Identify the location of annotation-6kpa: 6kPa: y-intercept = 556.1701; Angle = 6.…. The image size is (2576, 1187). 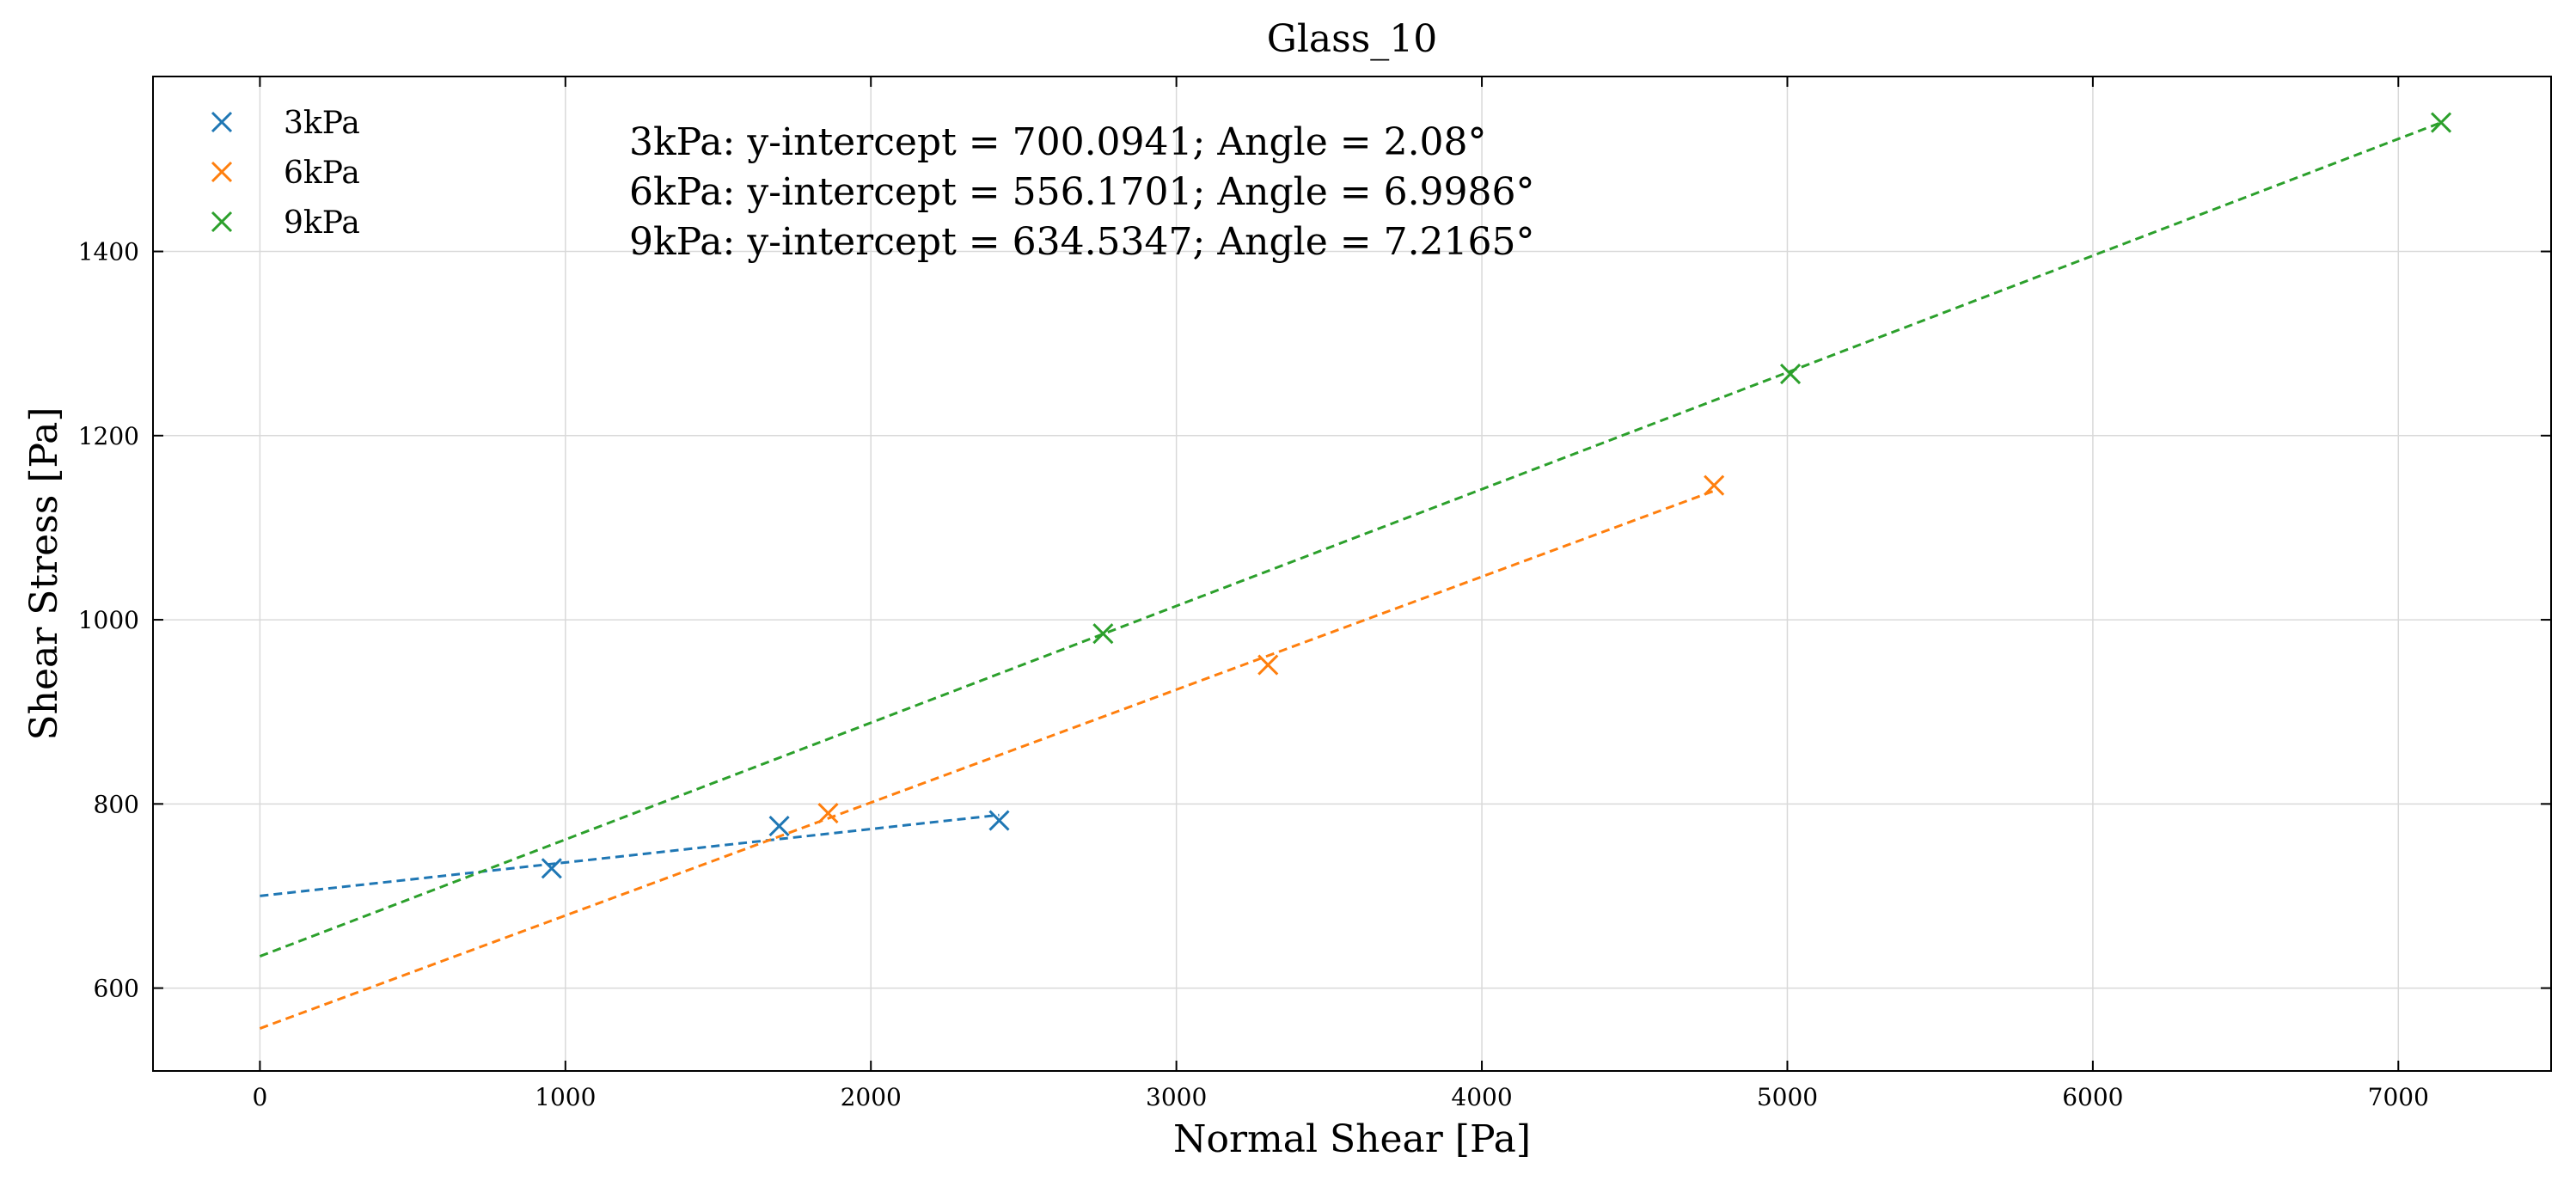
(1082, 192).